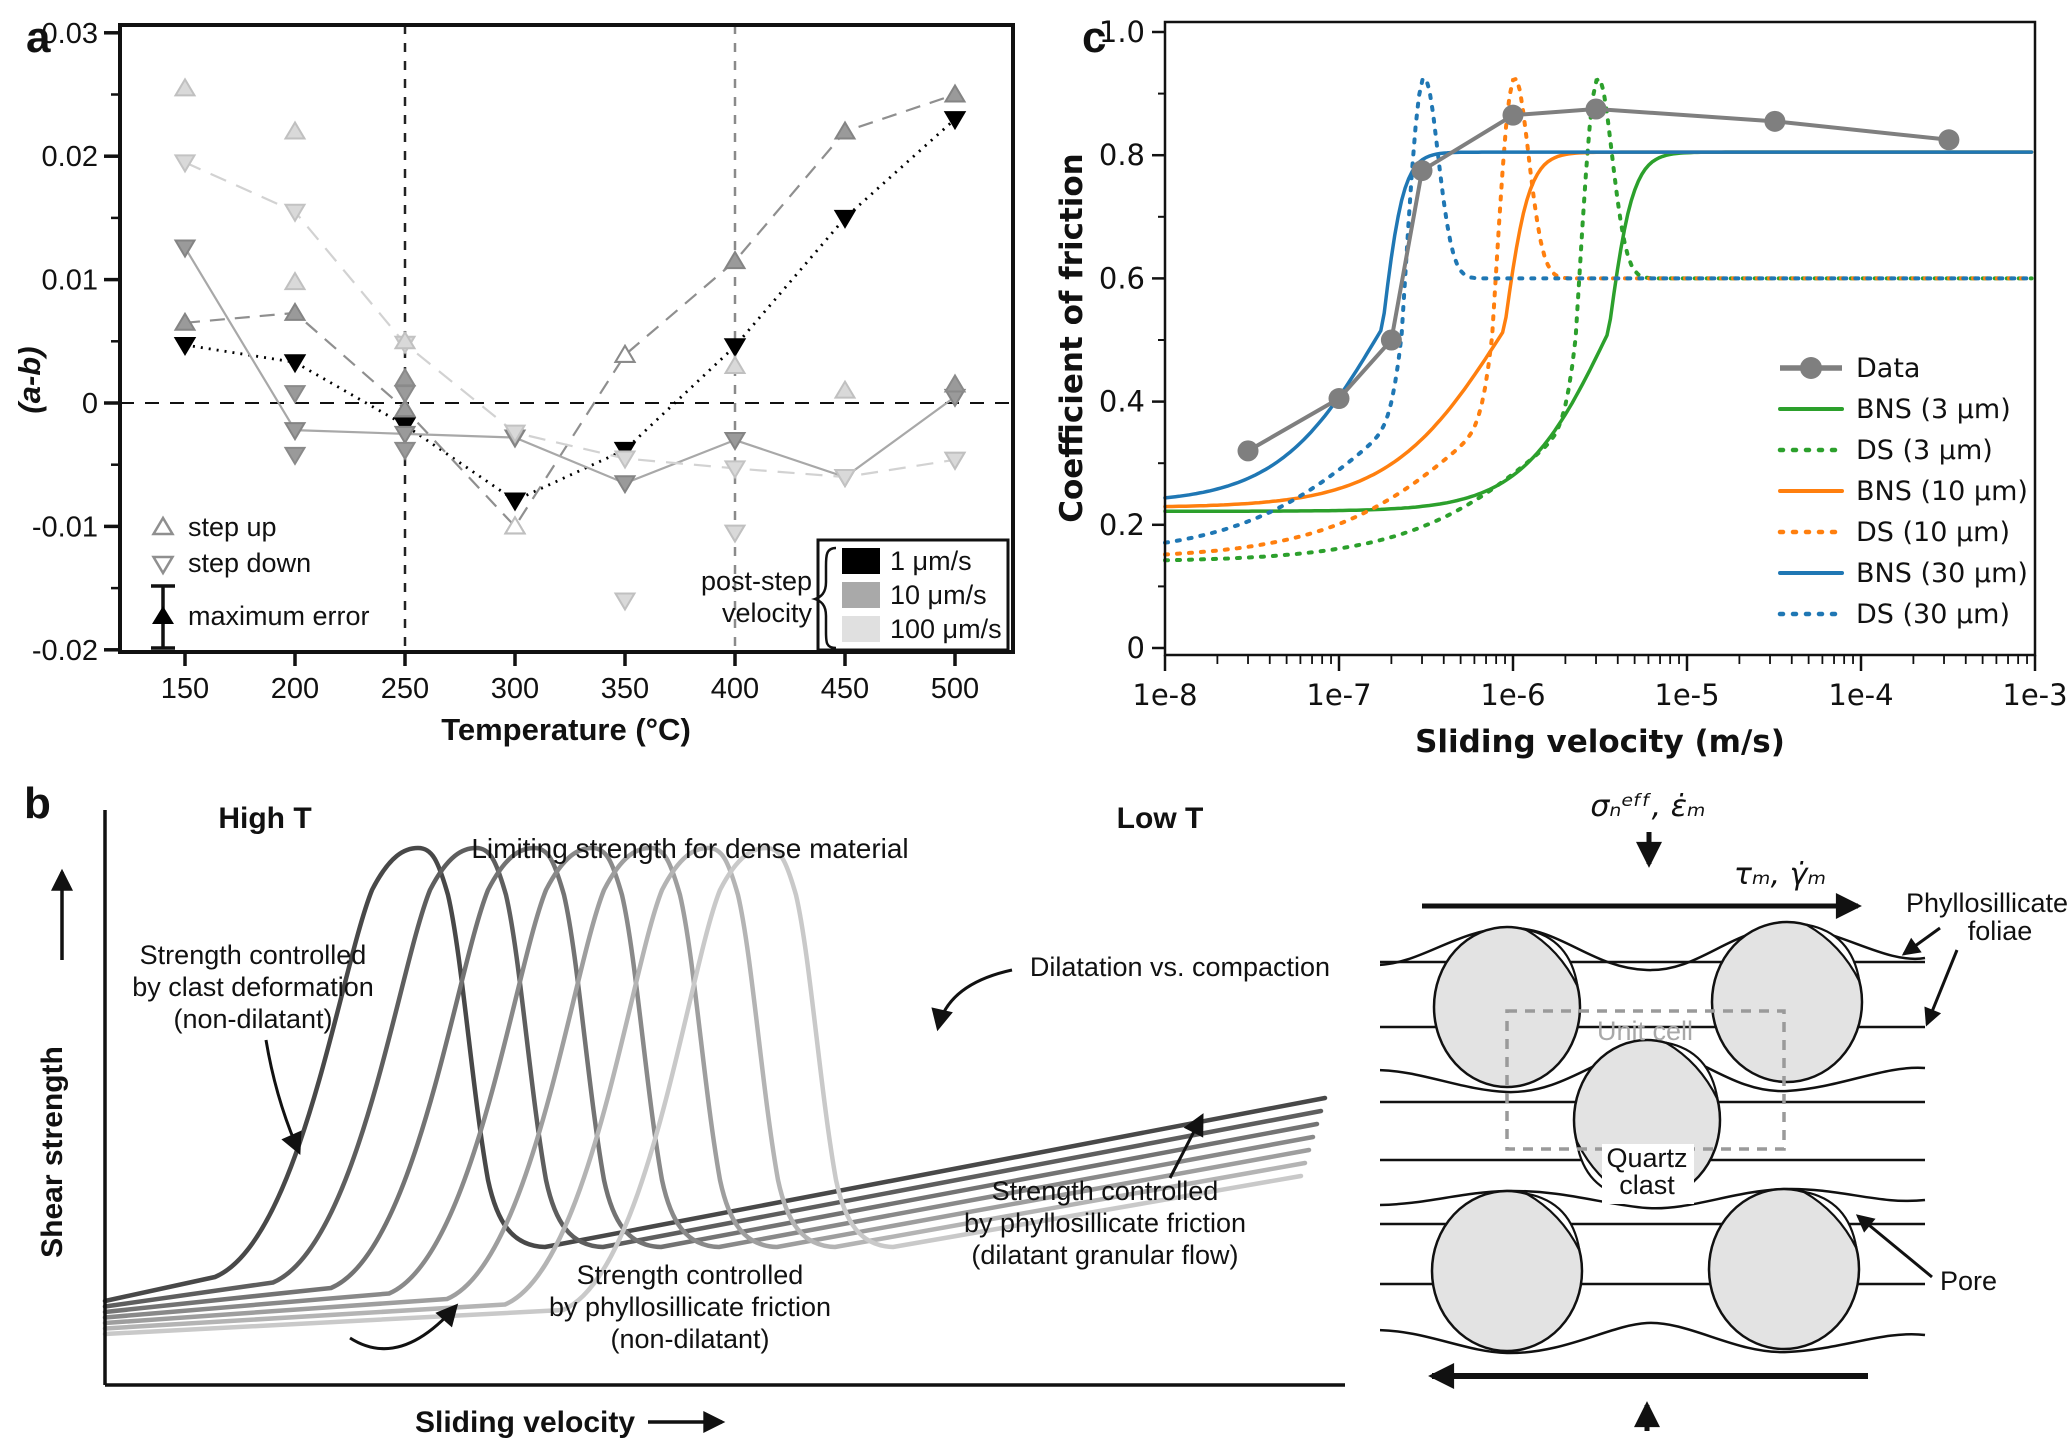  I want to click on legend-entry-label: BNS (3 μm), so click(1933, 409).